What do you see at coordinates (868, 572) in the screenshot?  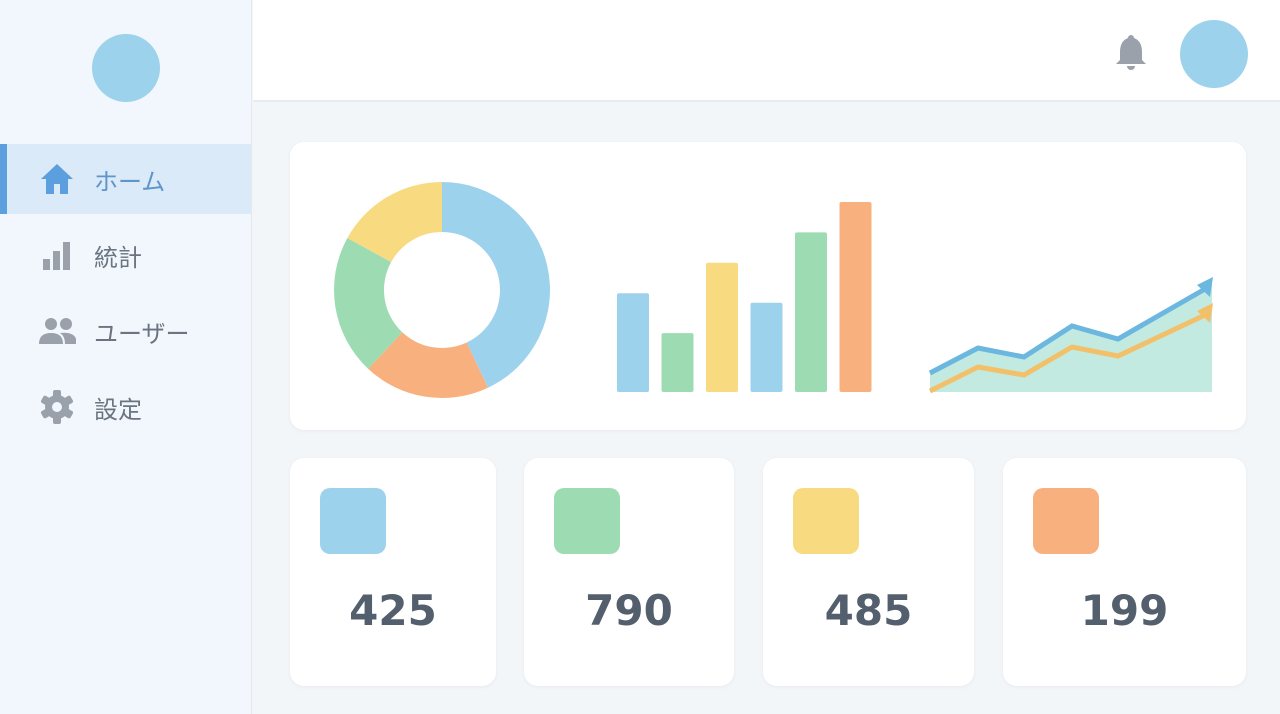 I see `stat-card: 485` at bounding box center [868, 572].